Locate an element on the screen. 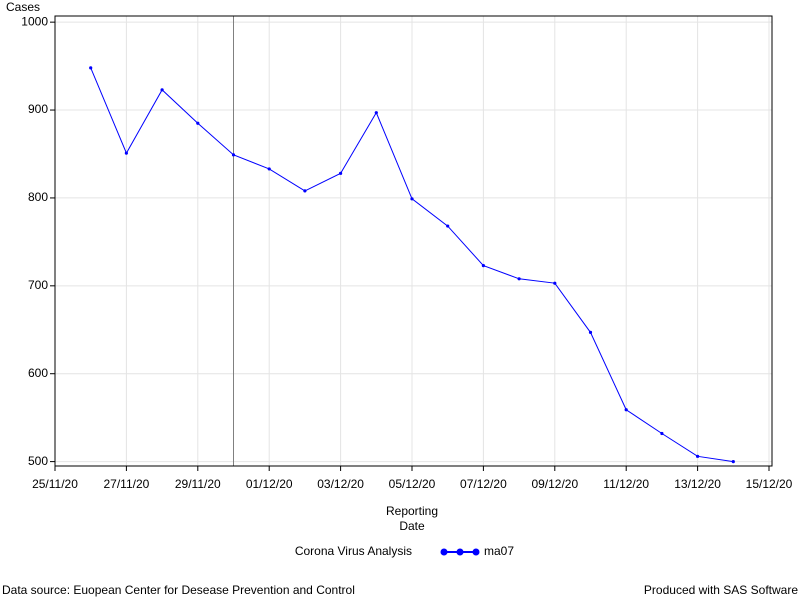 The width and height of the screenshot is (800, 600). x-tick-label: 13/12/20 is located at coordinates (697, 484).